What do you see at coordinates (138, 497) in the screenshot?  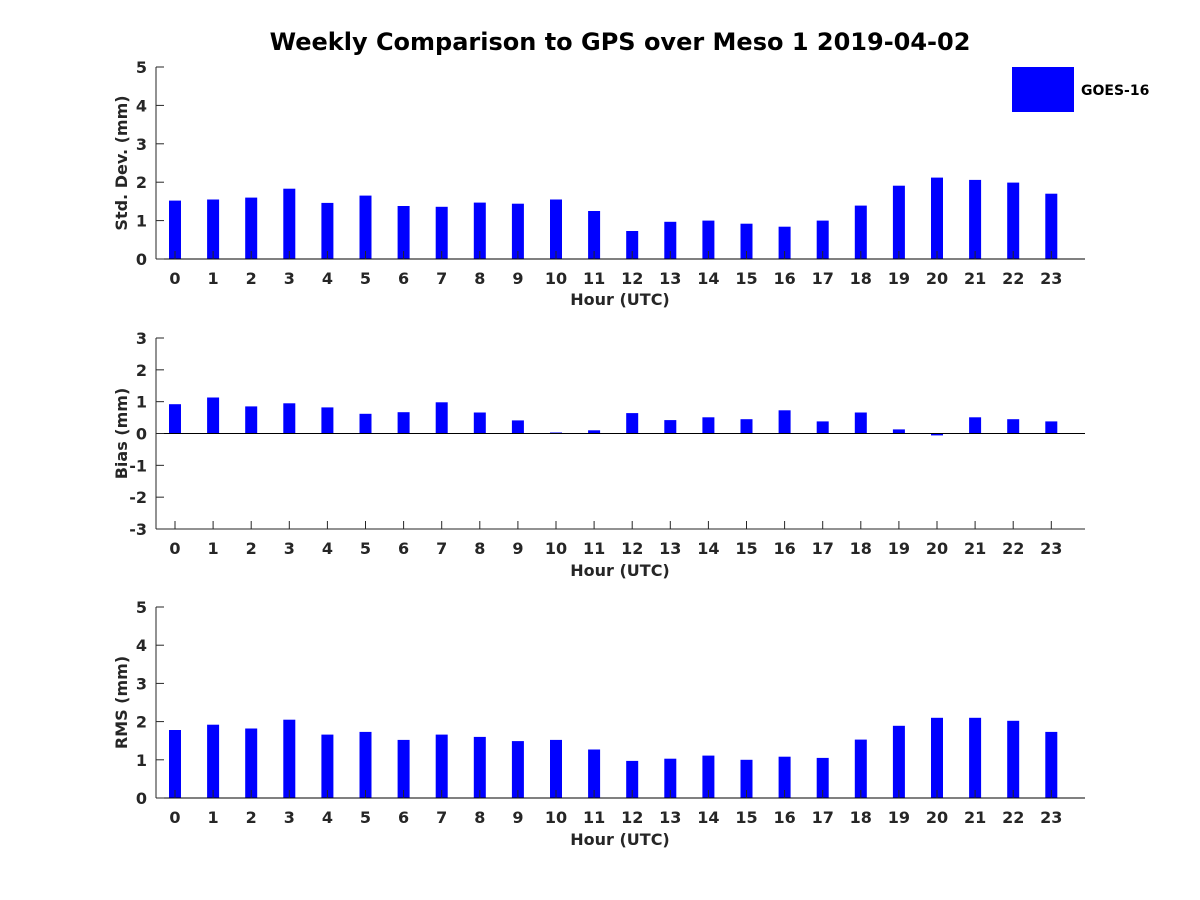 I see `y-tick-label: -2` at bounding box center [138, 497].